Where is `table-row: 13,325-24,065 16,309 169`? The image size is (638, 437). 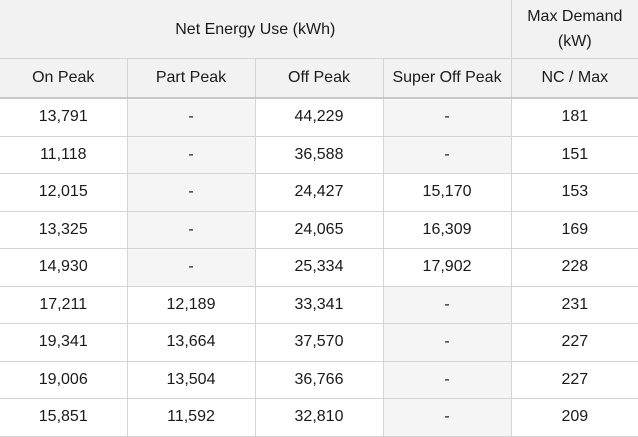
table-row: 13,325-24,065 16,309 169 is located at coordinates (319, 229).